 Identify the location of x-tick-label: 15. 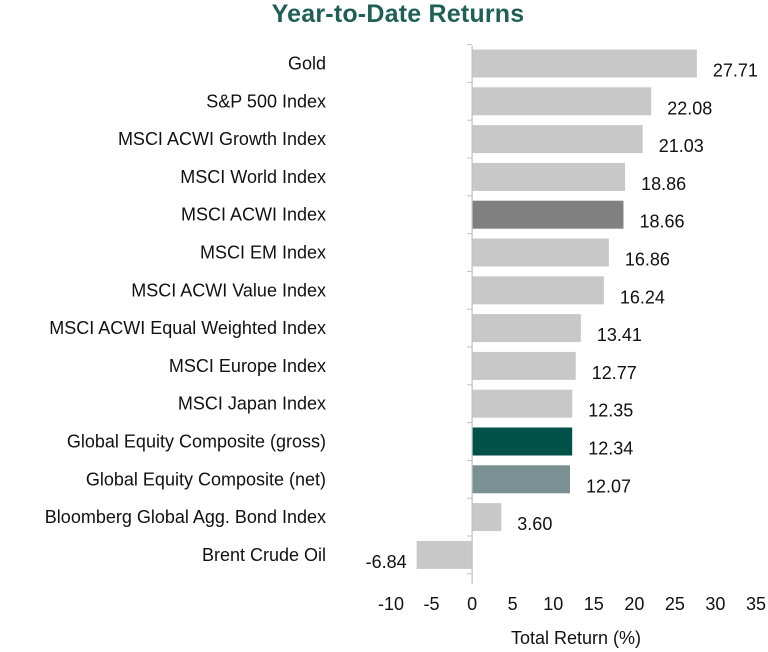
(594, 604).